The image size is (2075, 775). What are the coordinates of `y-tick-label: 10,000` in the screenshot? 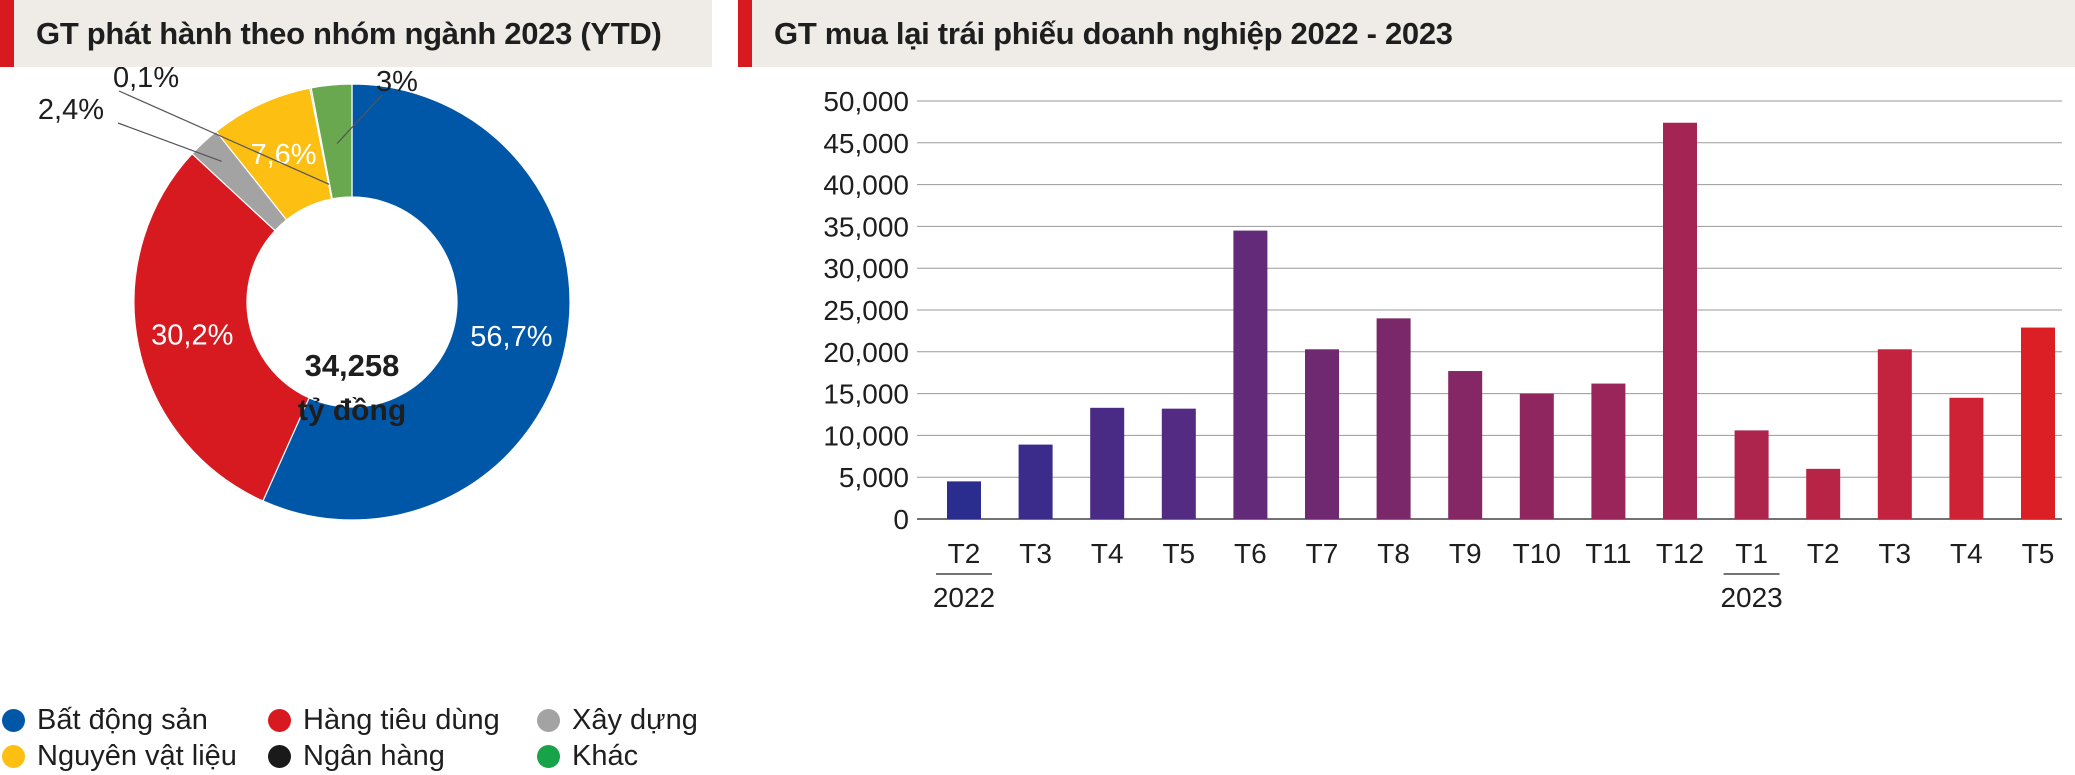 It's located at (866, 435).